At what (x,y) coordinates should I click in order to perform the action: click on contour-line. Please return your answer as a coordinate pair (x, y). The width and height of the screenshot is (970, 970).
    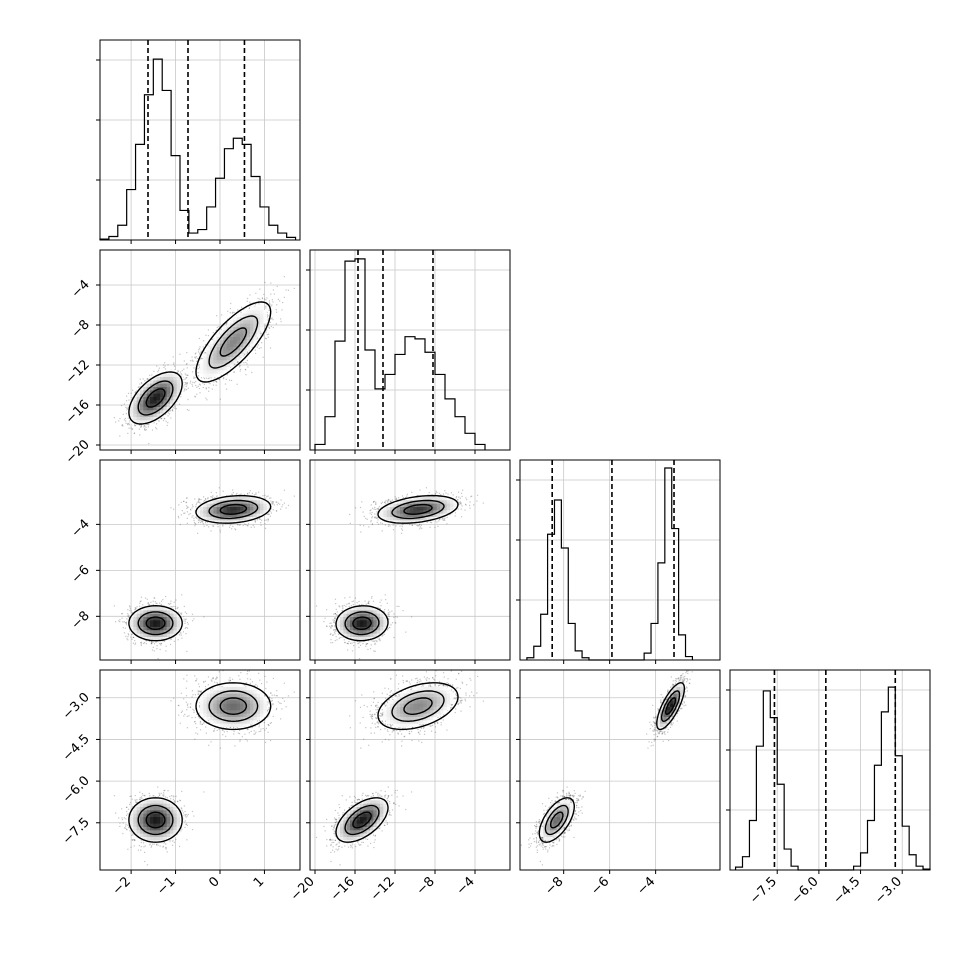
    Looking at the image, I should click on (155, 398).